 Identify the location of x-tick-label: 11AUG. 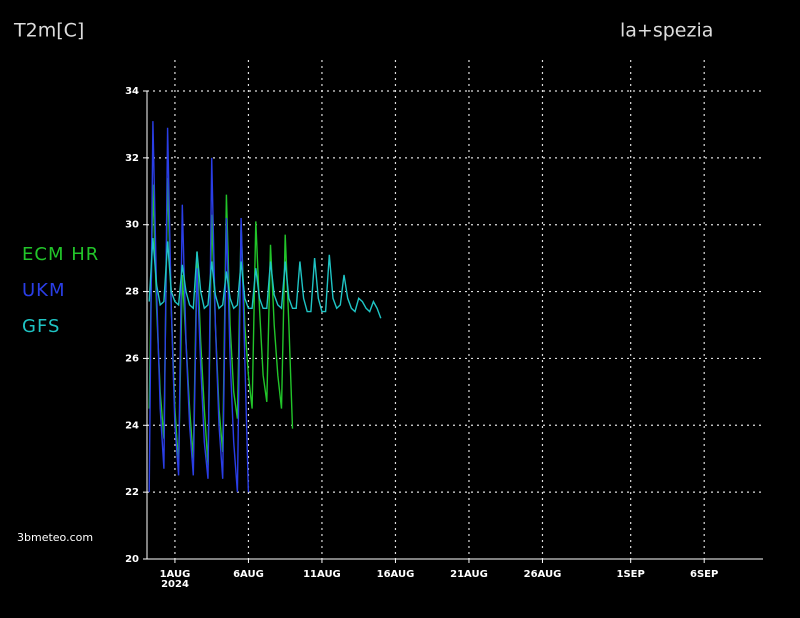
(322, 574).